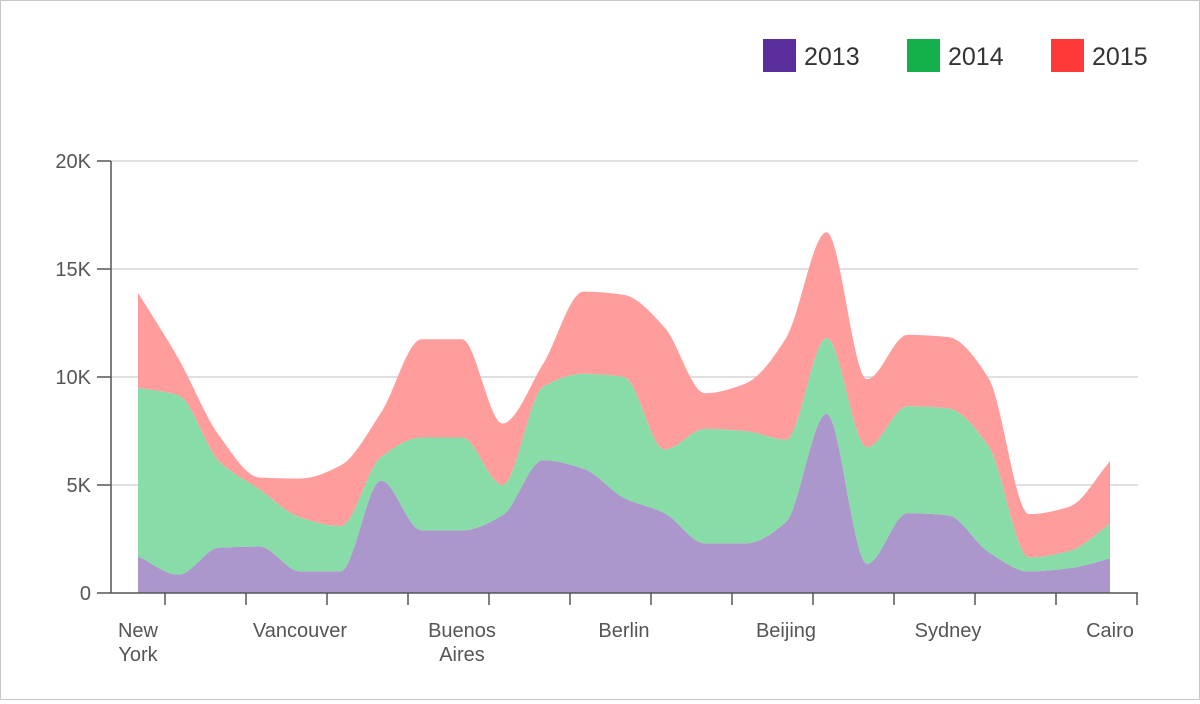 The width and height of the screenshot is (1200, 704). I want to click on legend-item-2013: 2013, so click(811, 55).